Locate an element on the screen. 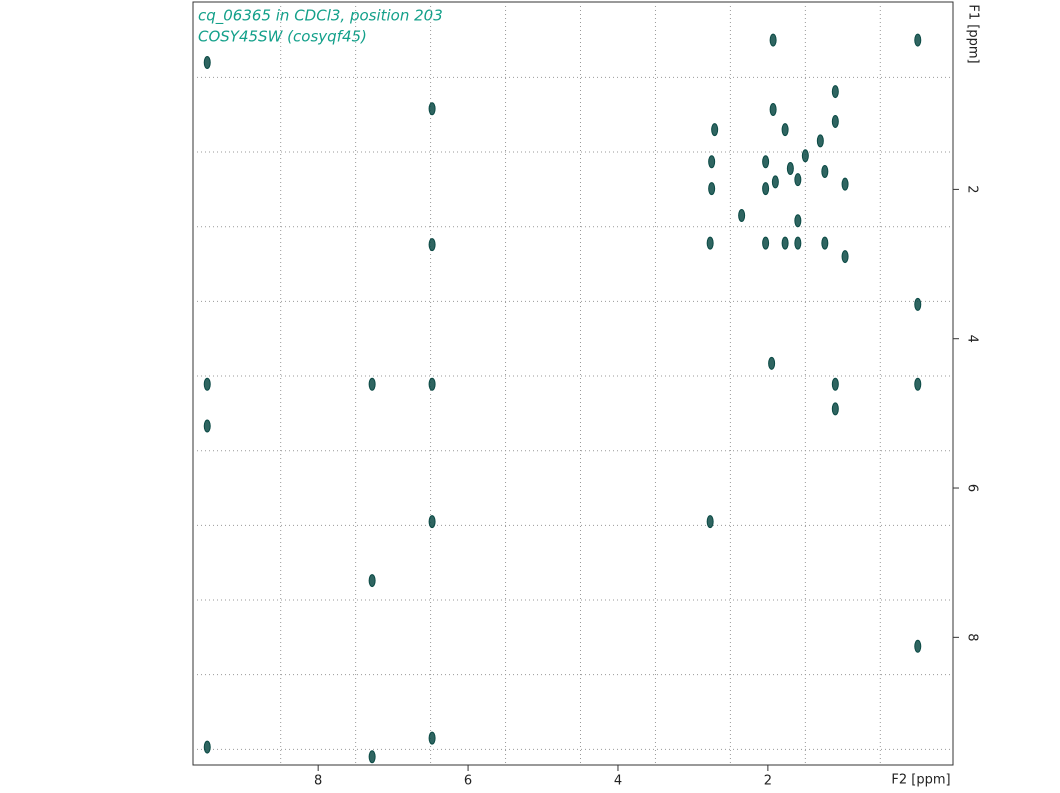 This screenshot has width=1060, height=793. y-tick-label: 2 is located at coordinates (972, 189).